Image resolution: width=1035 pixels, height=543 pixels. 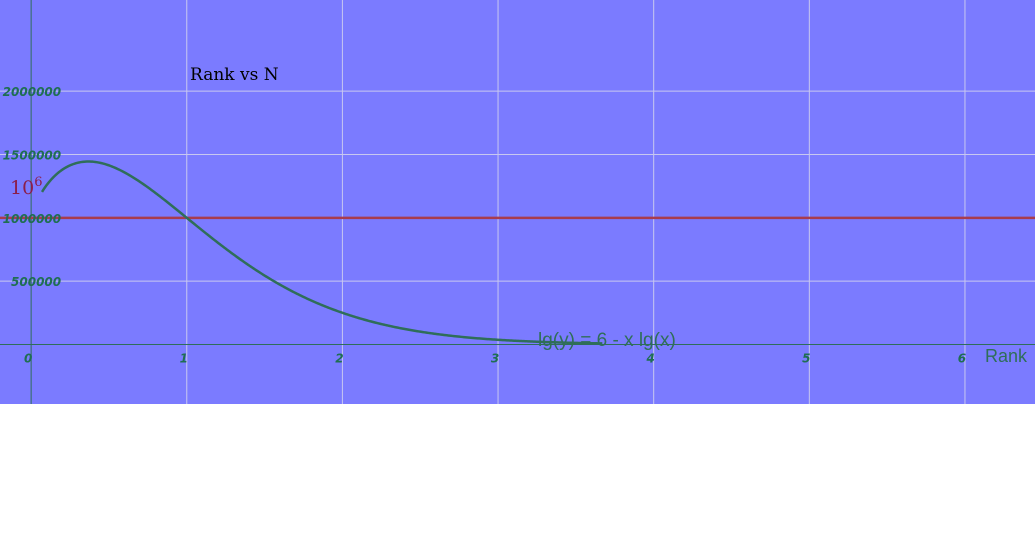 What do you see at coordinates (184, 358) in the screenshot?
I see `x-tick-label: 1` at bounding box center [184, 358].